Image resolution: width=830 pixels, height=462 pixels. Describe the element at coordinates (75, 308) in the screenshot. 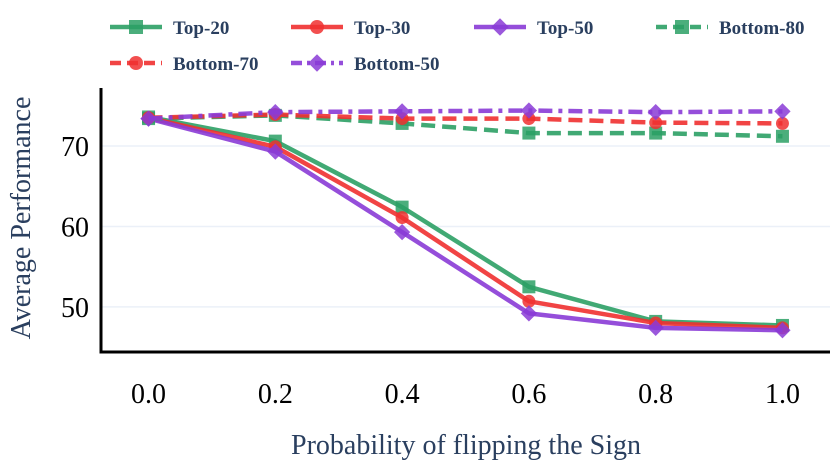

I see `y-tick-label: 50` at that location.